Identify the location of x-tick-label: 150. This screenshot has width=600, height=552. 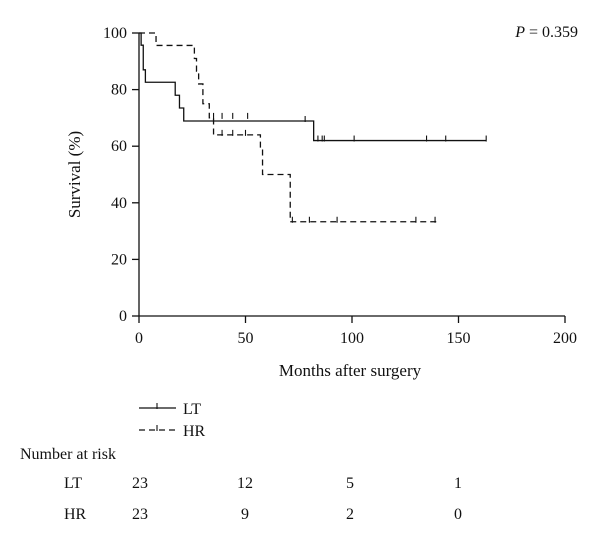
(459, 338).